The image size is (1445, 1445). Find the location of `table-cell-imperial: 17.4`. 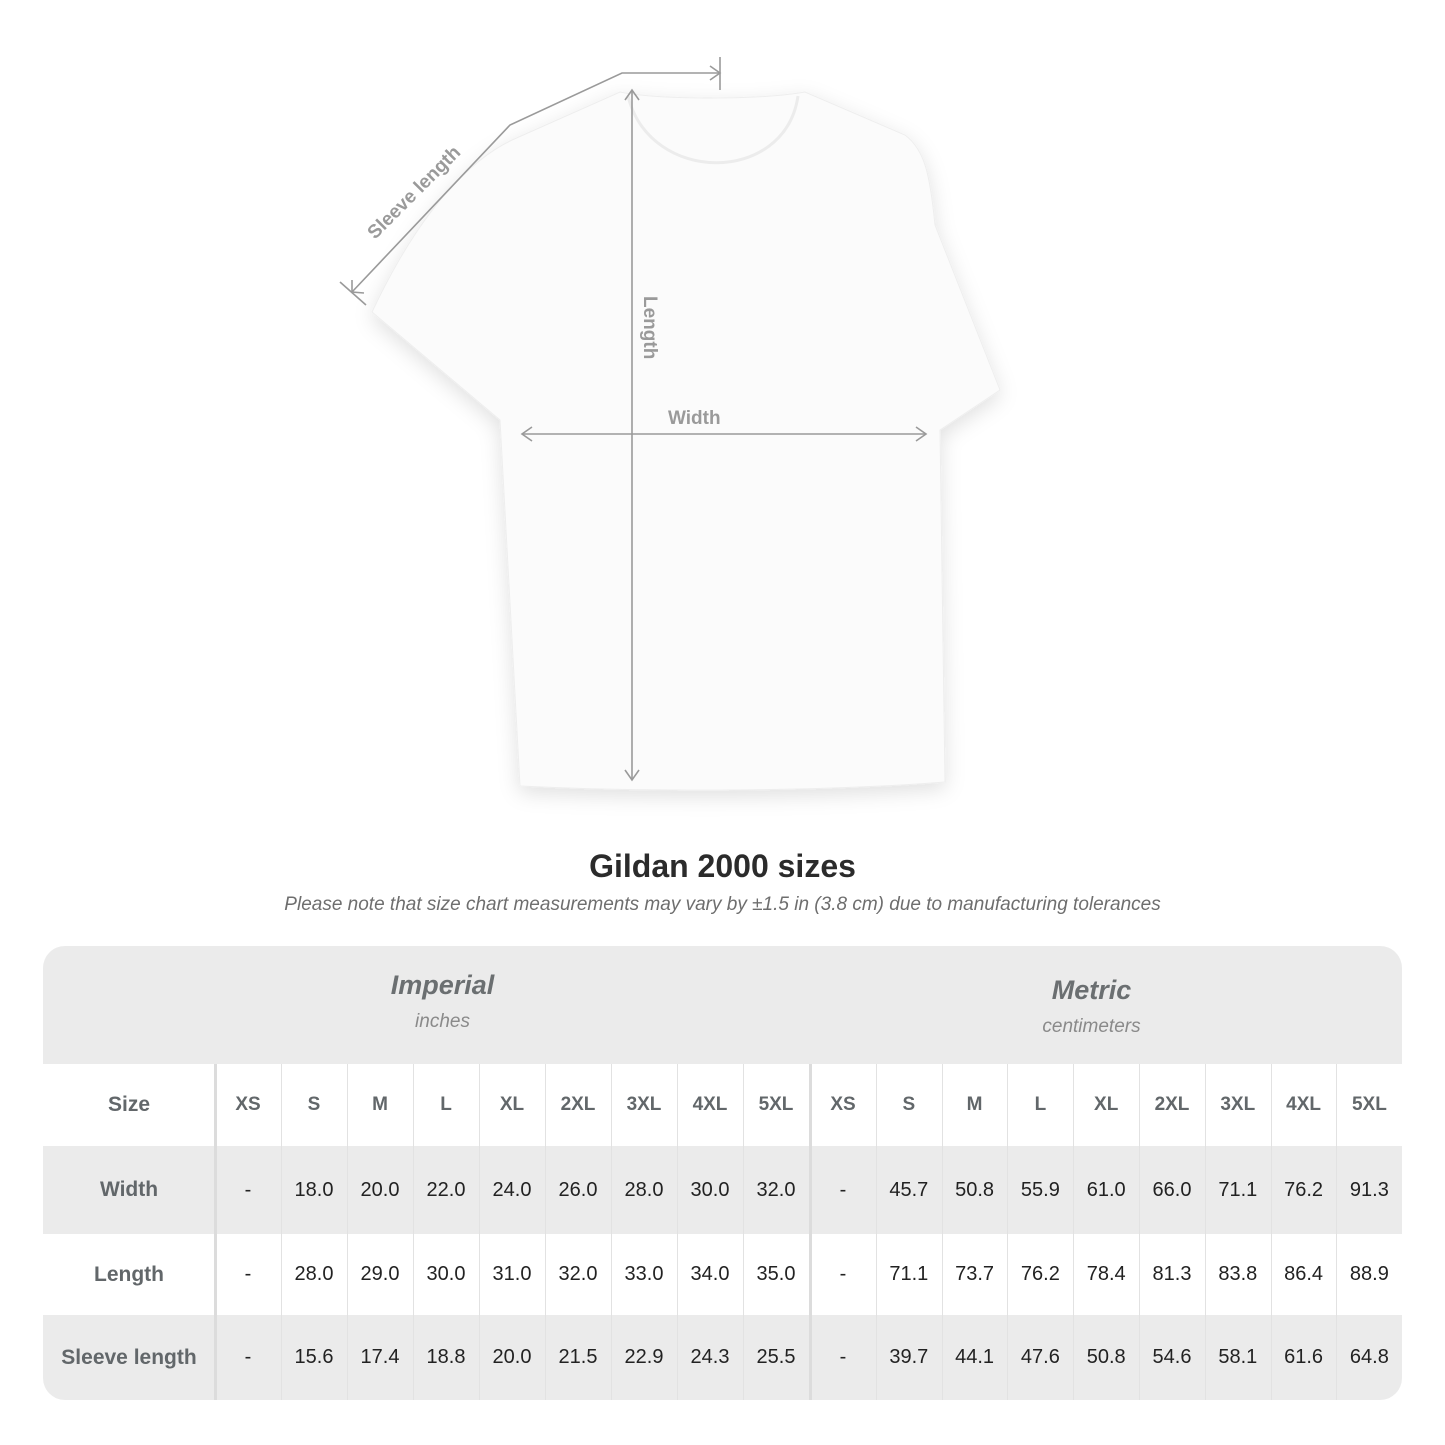

table-cell-imperial: 17.4 is located at coordinates (380, 1357).